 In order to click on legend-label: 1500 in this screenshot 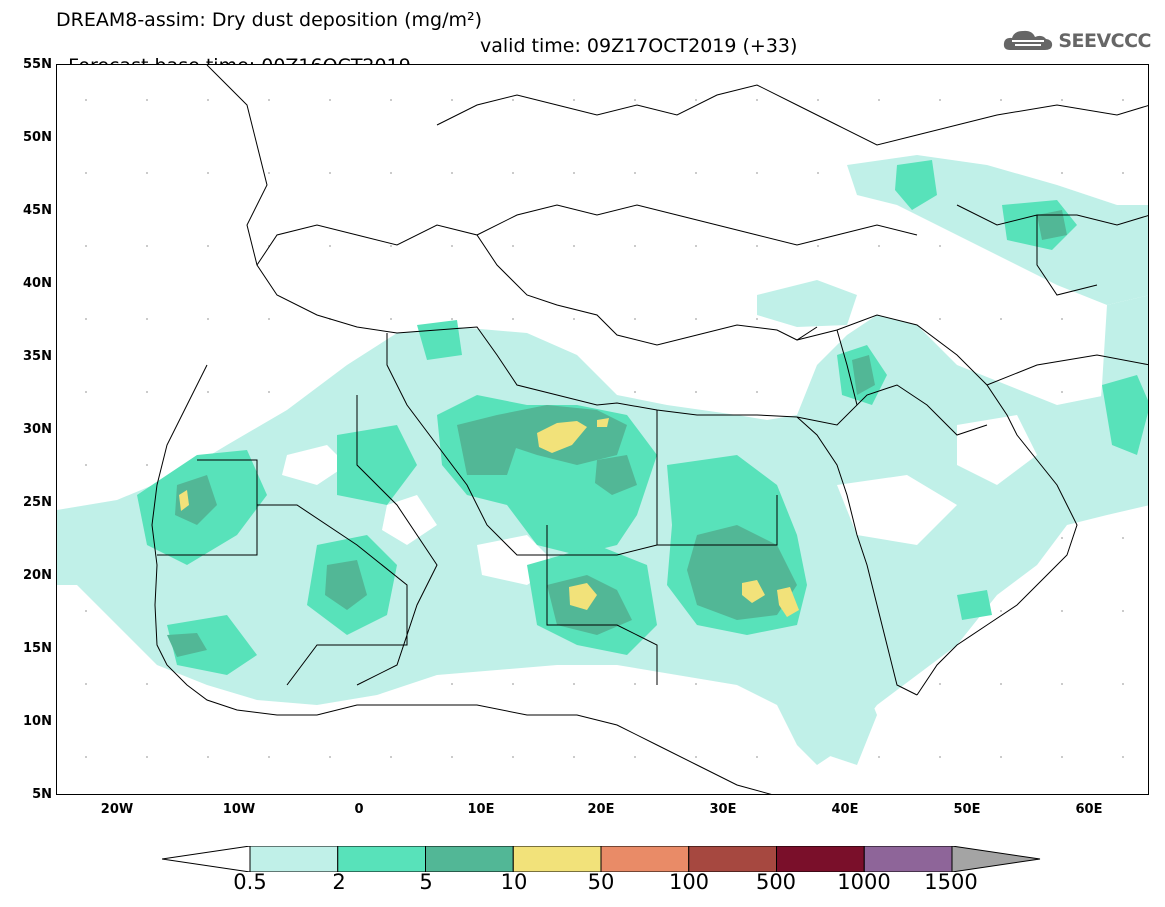, I will do `click(951, 882)`.